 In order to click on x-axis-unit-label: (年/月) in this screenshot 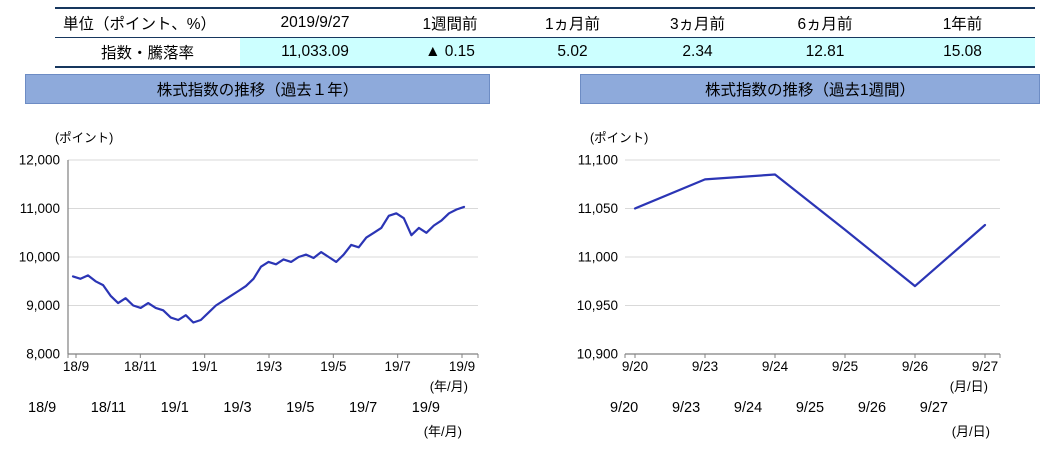, I will do `click(449, 386)`.